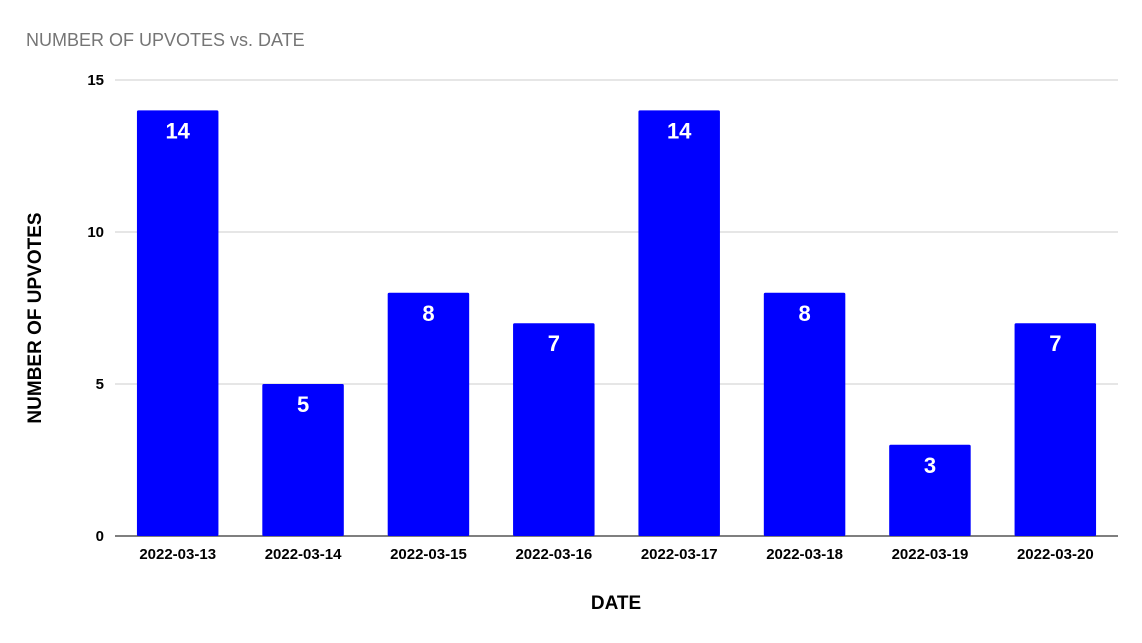 Image resolution: width=1142 pixels, height=643 pixels. What do you see at coordinates (616, 603) in the screenshot?
I see `x-axis-title: DATE` at bounding box center [616, 603].